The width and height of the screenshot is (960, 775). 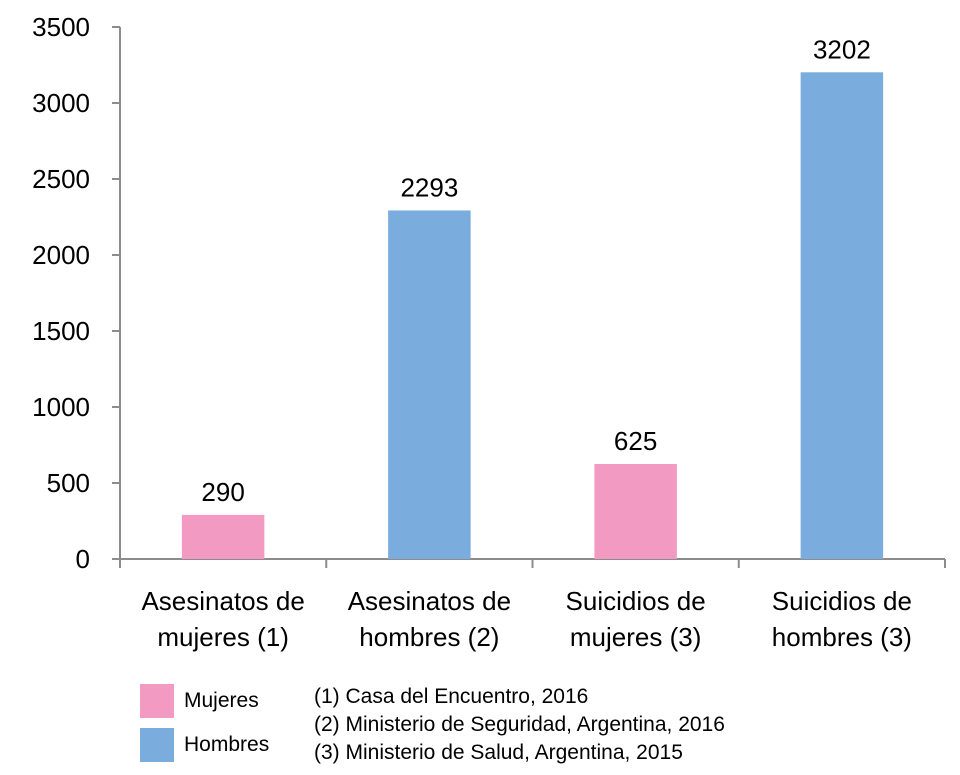 I want to click on x-category-label: hombres (3), so click(x=842, y=637).